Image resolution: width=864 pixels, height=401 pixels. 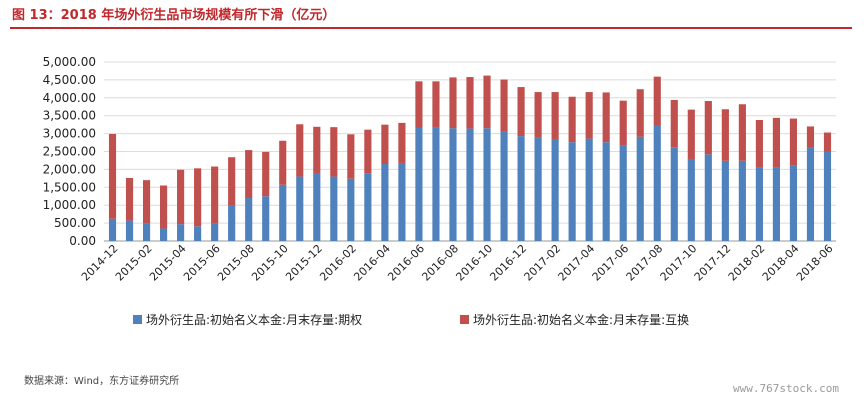 I want to click on y-tick-label: 1,500.00, so click(x=69, y=187).